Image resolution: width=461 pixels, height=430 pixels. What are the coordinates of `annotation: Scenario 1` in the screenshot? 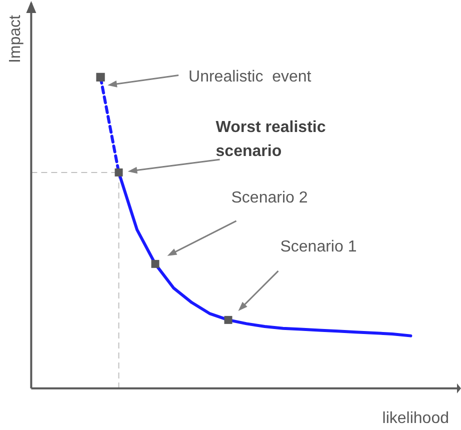 It's located at (318, 247).